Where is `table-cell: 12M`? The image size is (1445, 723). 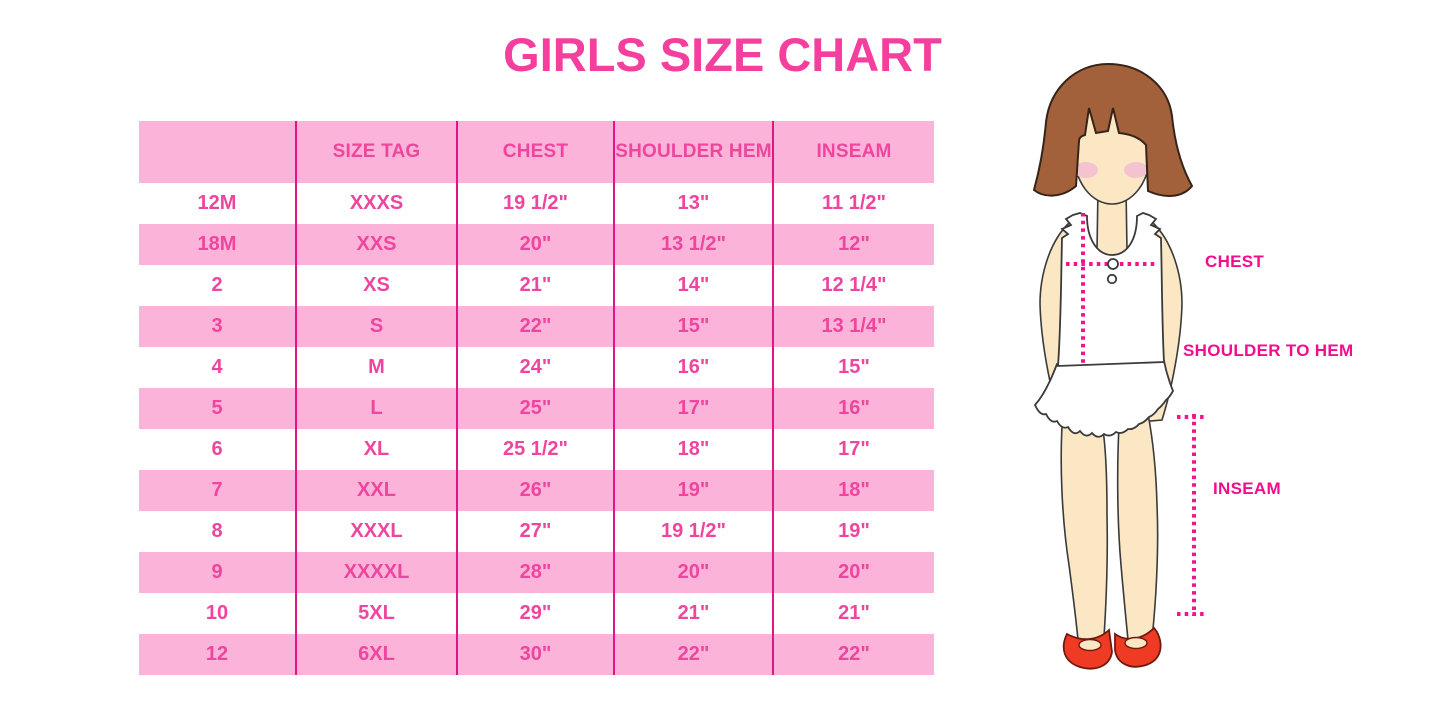 table-cell: 12M is located at coordinates (218, 203).